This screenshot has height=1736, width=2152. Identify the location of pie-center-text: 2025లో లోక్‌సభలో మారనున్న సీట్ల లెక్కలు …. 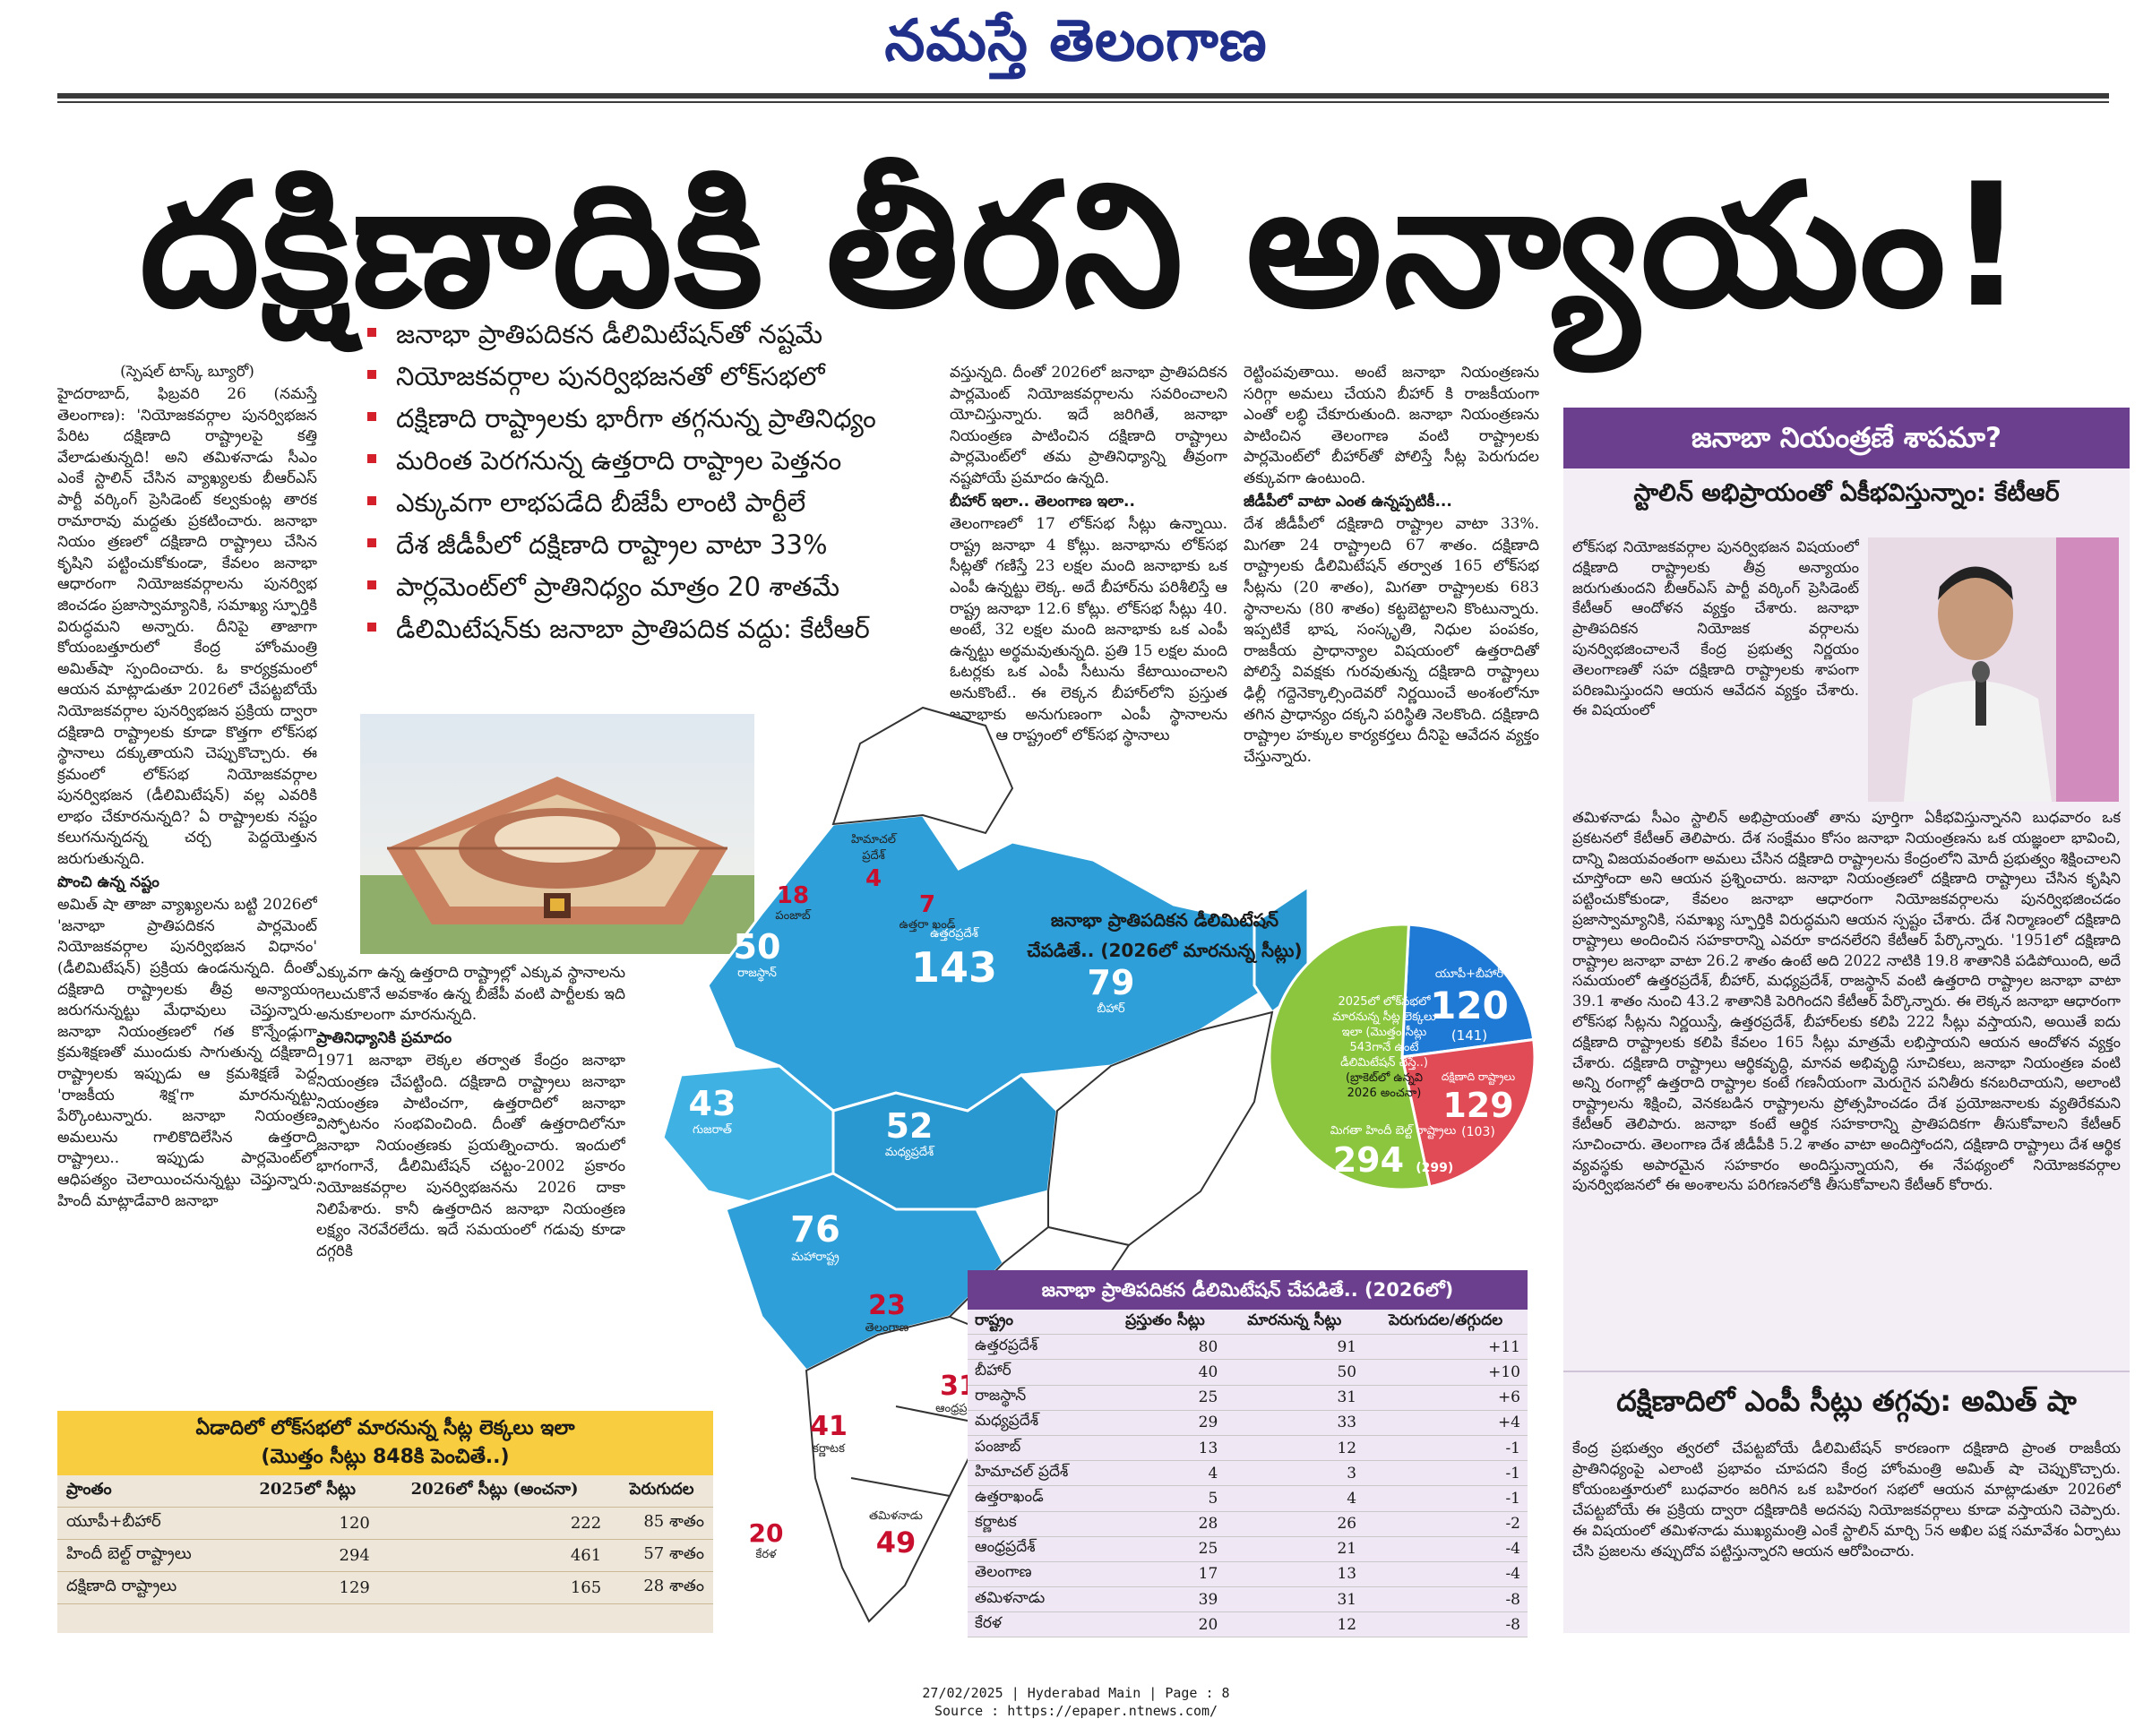
(1384, 1047).